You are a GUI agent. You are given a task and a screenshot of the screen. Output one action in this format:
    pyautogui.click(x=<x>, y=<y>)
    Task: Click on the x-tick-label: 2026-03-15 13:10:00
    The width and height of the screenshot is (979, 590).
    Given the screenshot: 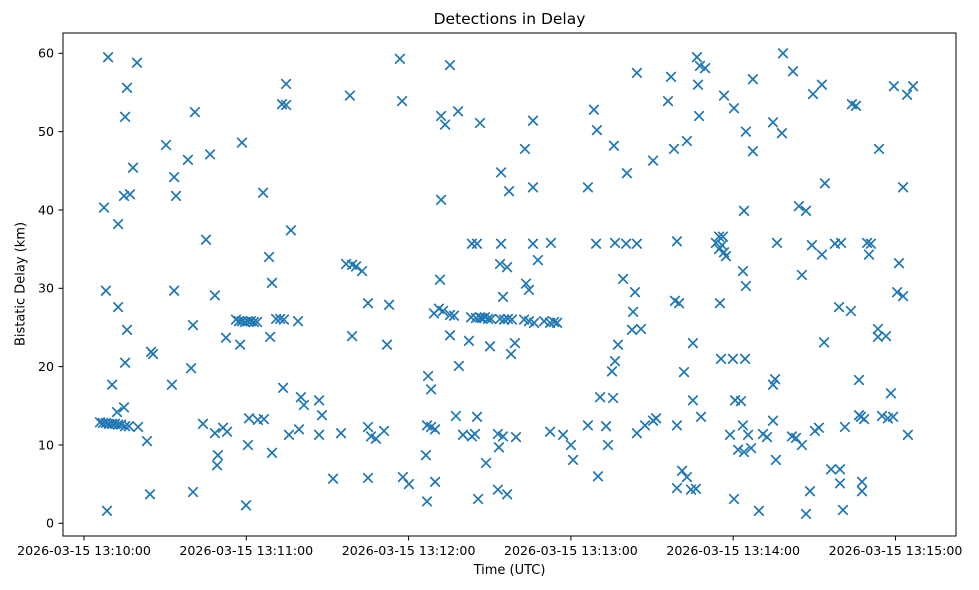 What is the action you would take?
    pyautogui.click(x=84, y=550)
    